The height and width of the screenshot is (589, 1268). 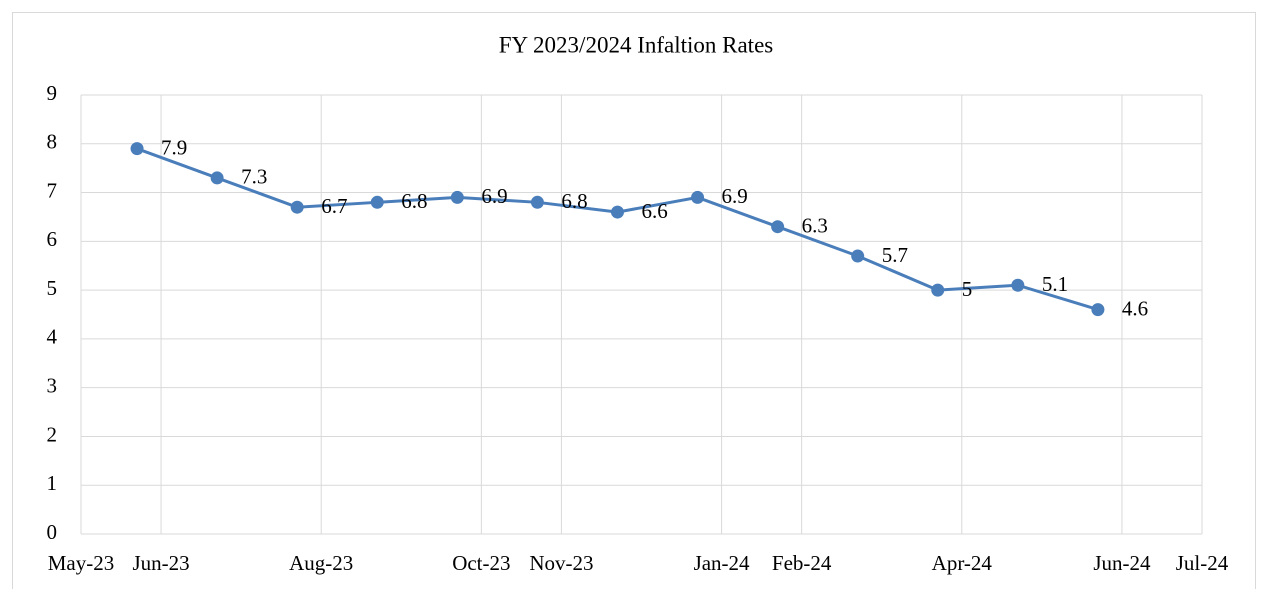 What do you see at coordinates (1122, 563) in the screenshot?
I see `x-tick-label: Jun-24` at bounding box center [1122, 563].